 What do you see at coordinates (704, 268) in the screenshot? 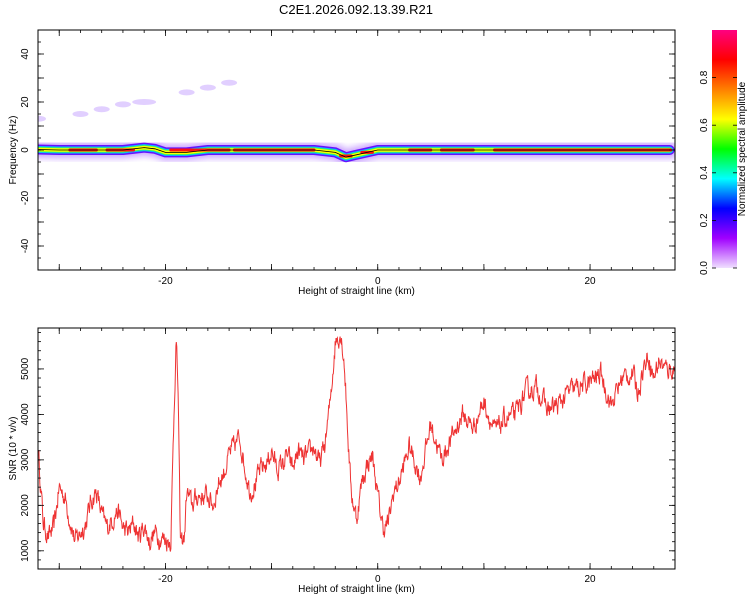
I see `colorbar-tick-label: 0.0` at bounding box center [704, 268].